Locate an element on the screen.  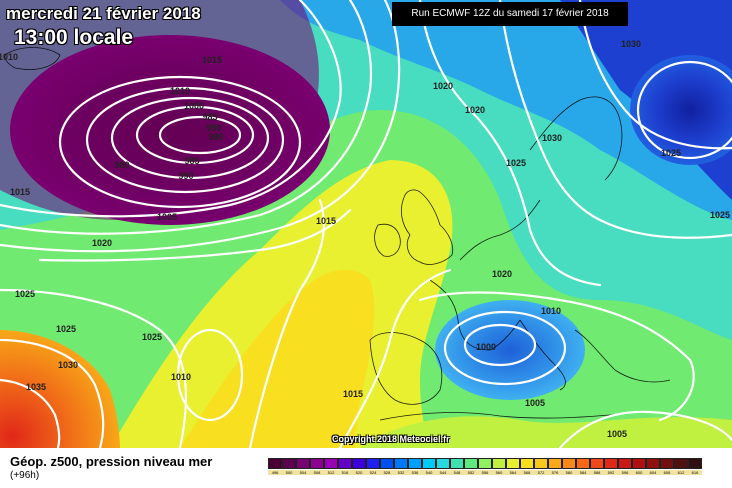
scale-step: 608 is located at coordinates (667, 469).